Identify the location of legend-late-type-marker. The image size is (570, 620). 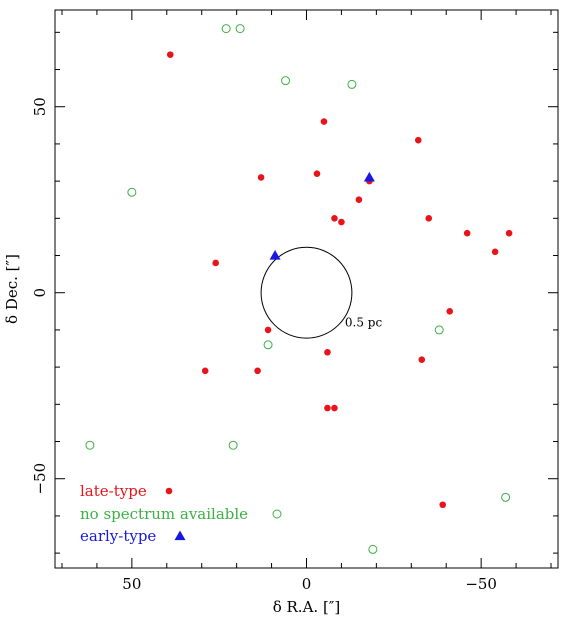
(169, 491).